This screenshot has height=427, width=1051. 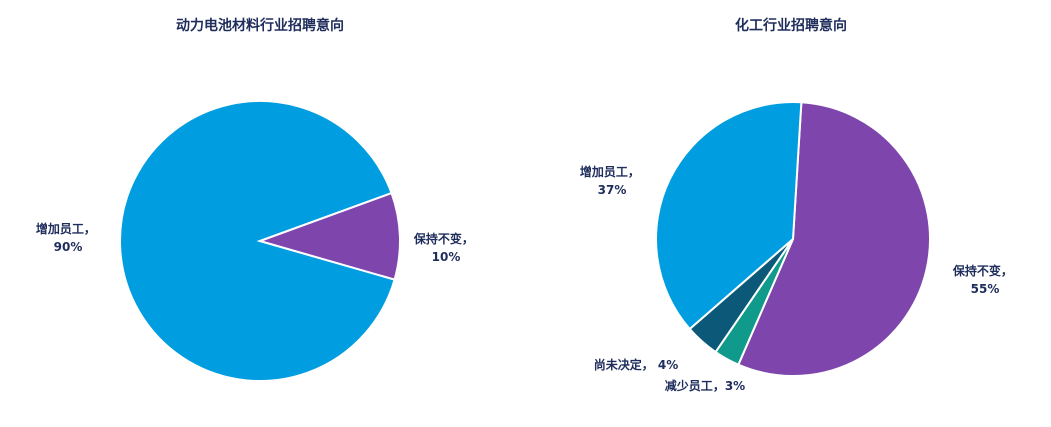 I want to click on slice-label-battery-unchanged: 保持不变， 10%, so click(x=445, y=247).